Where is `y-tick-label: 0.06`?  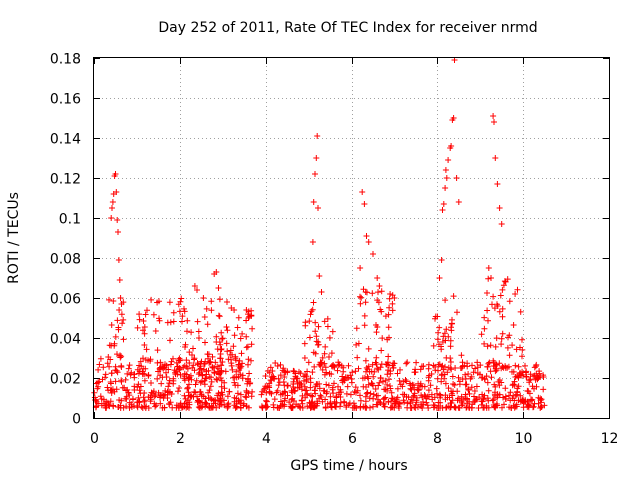
y-tick-label: 0.06 is located at coordinates (65, 300).